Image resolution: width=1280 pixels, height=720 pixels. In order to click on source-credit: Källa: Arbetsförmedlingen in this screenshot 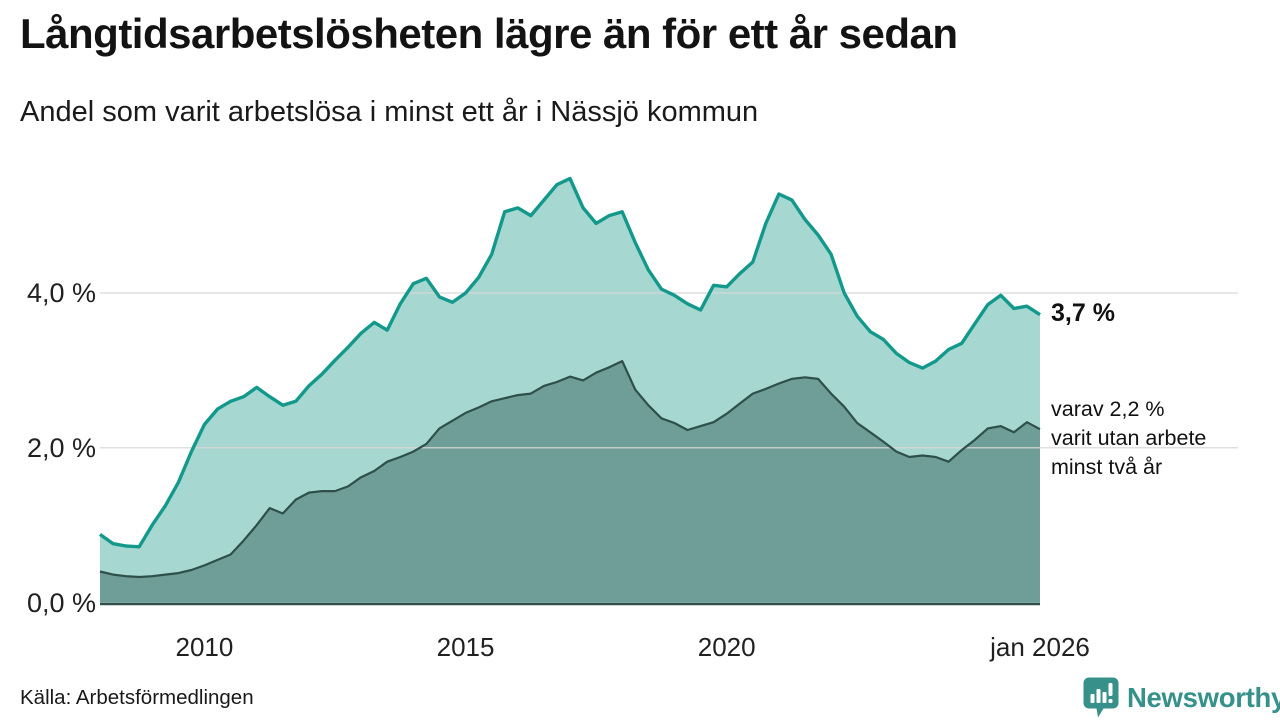, I will do `click(137, 697)`.